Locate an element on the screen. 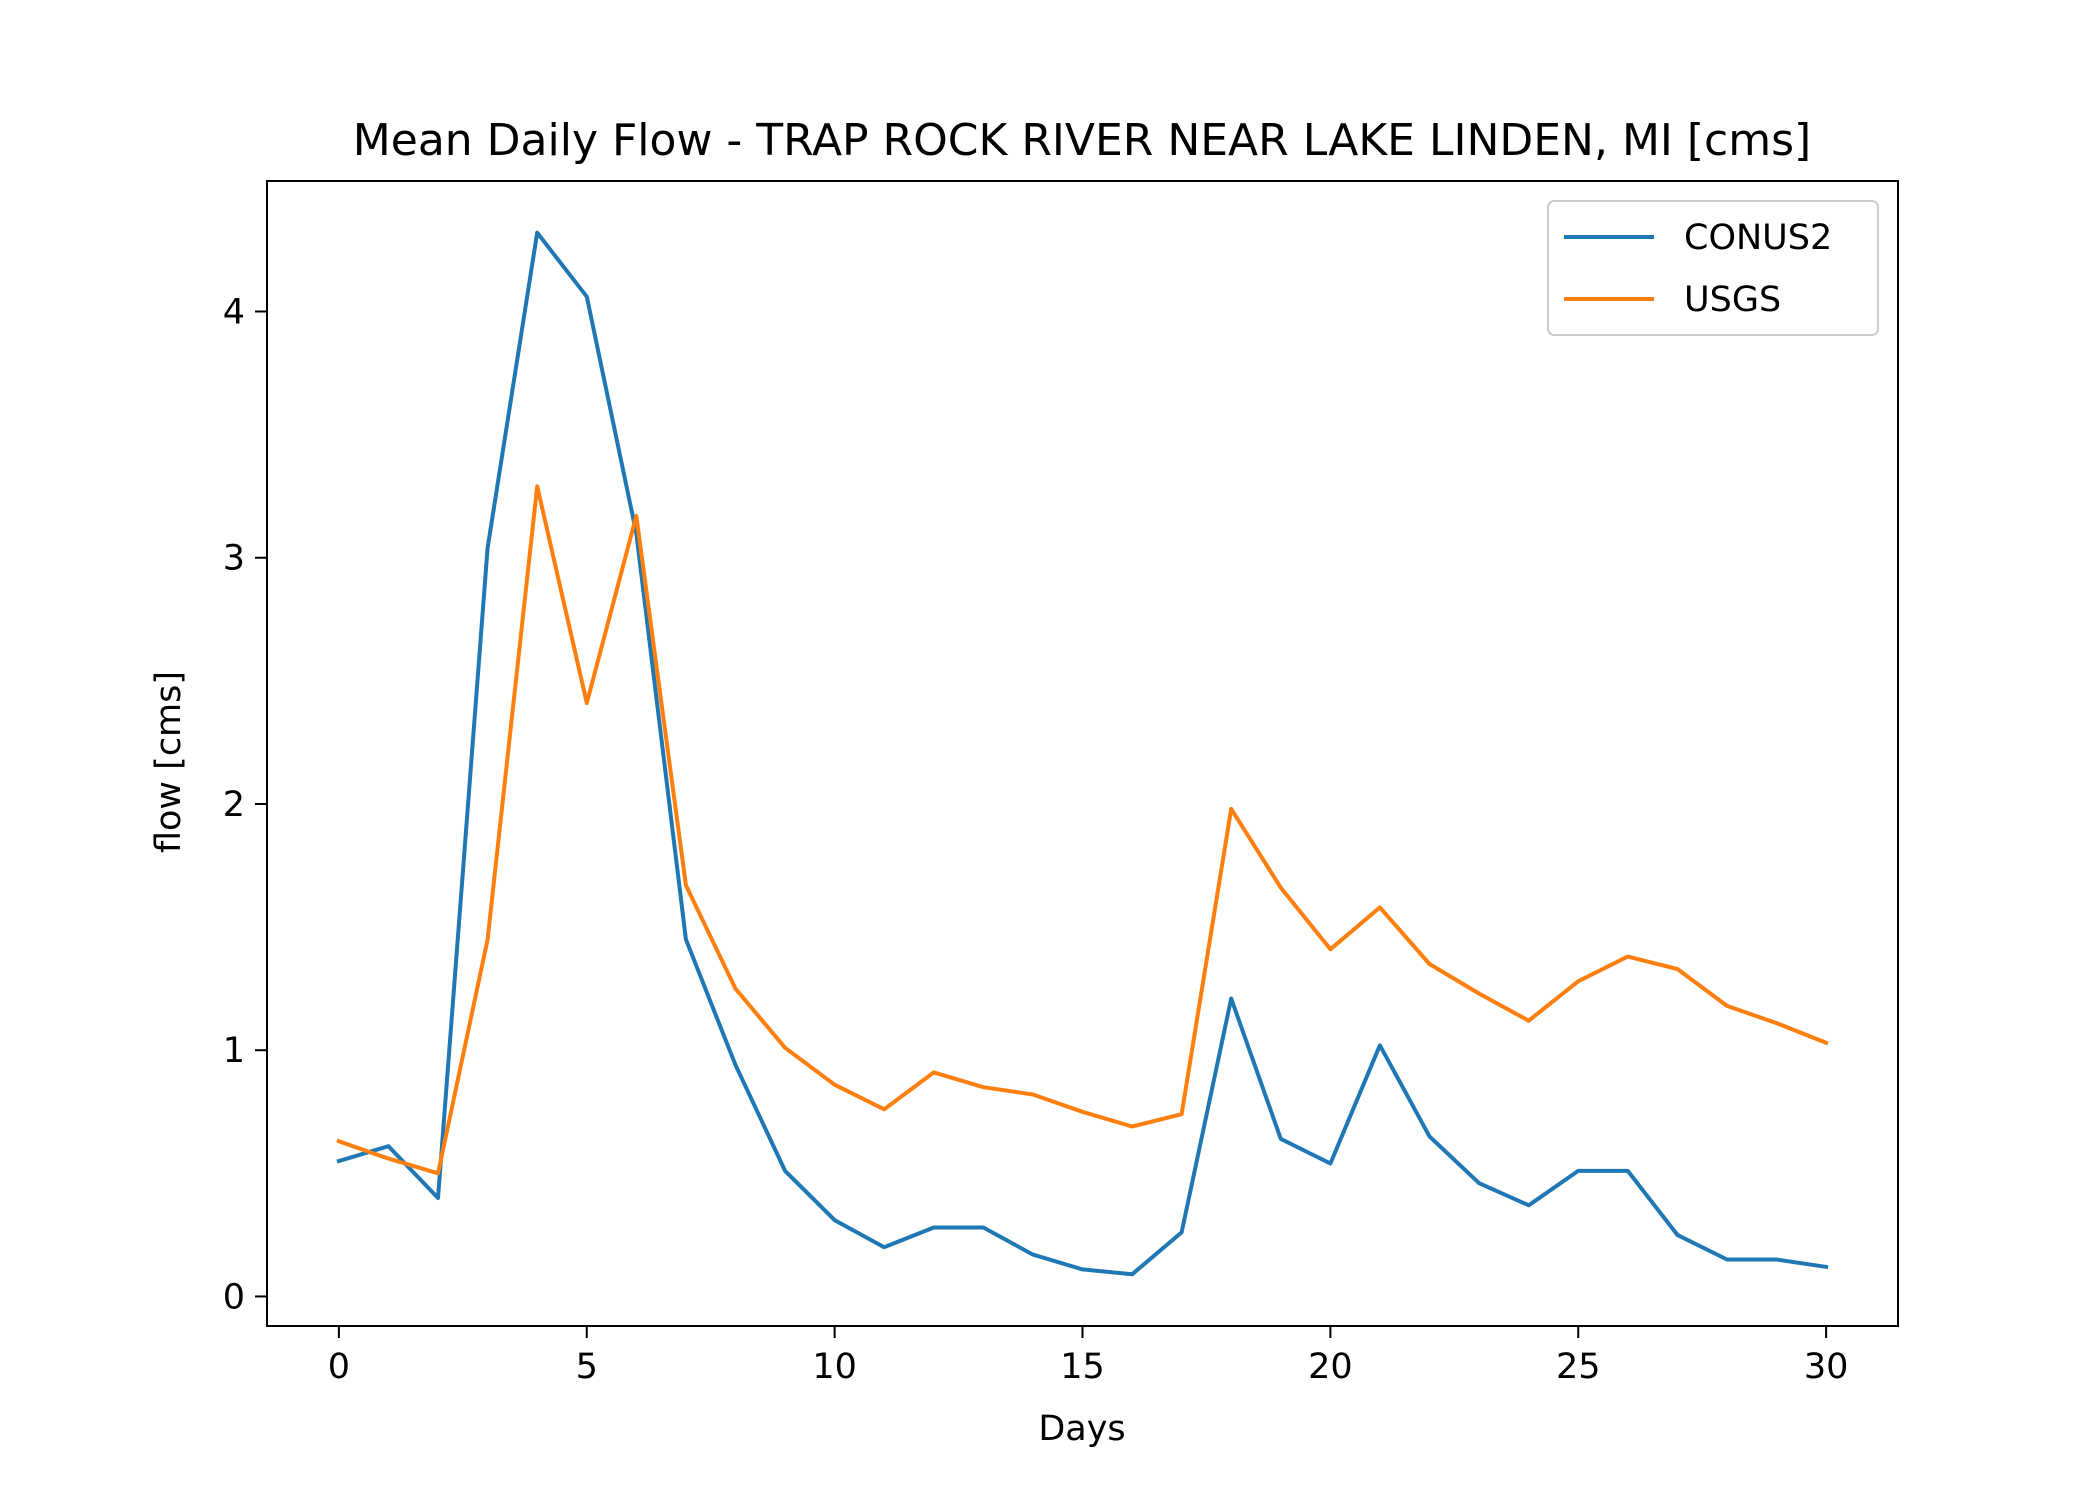 The width and height of the screenshot is (2100, 1500). x-axis-label: Days is located at coordinates (1081, 1429).